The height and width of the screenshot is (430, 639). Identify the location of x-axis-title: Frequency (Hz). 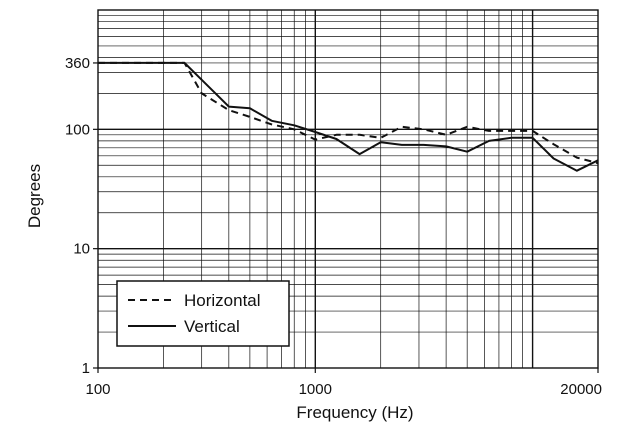
(354, 412).